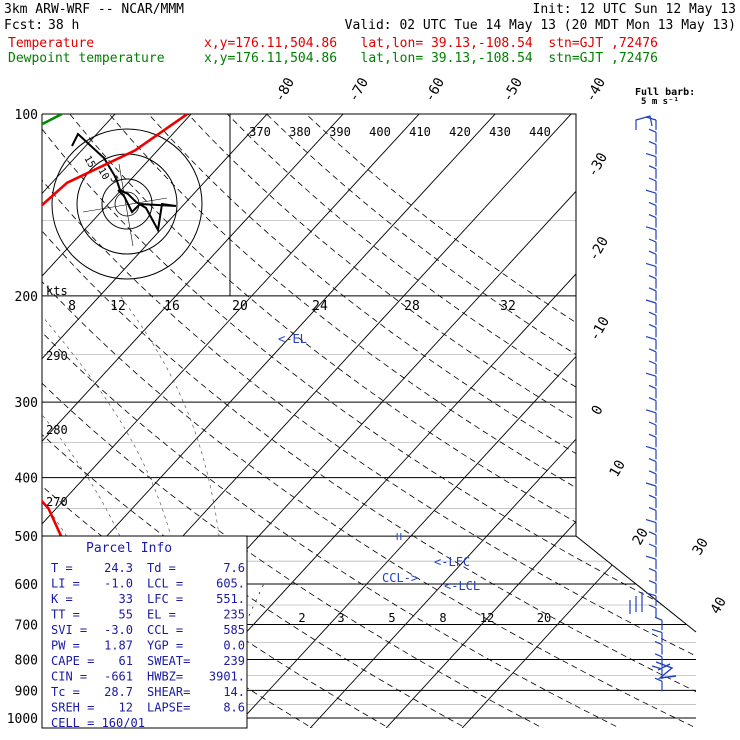  Describe the element at coordinates (260, 132) in the screenshot. I see `theta-label: 370` at that location.